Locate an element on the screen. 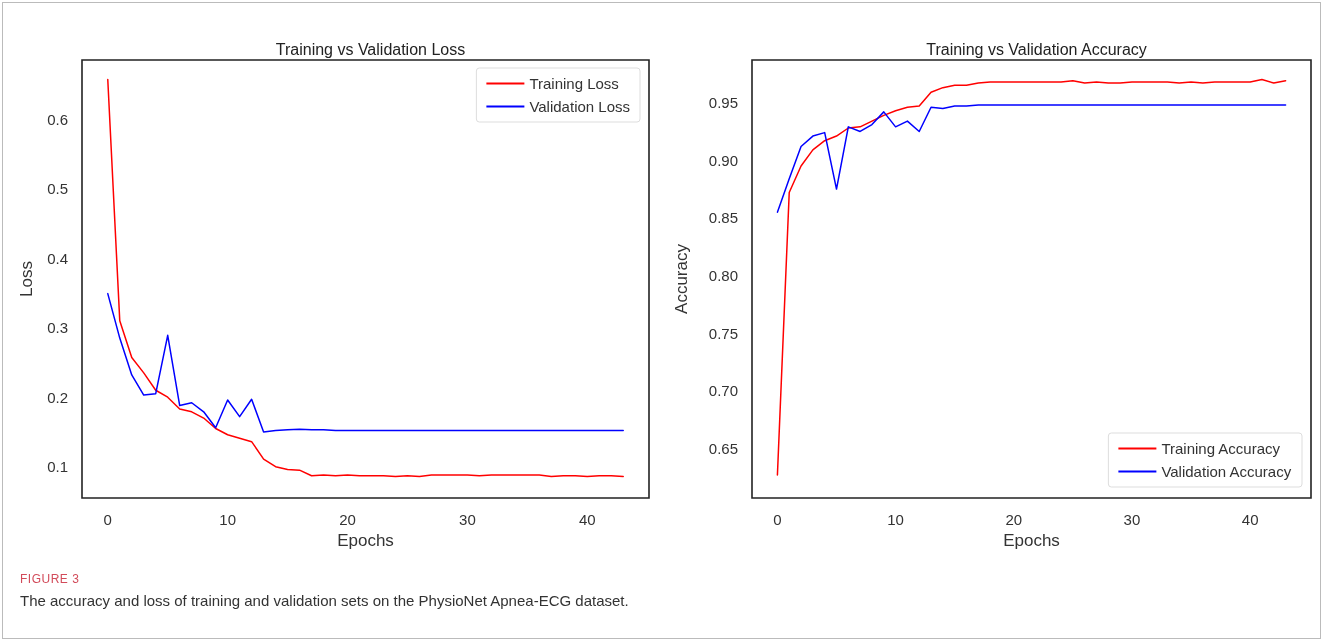 The width and height of the screenshot is (1325, 643). y-tick-label: 0.70 is located at coordinates (723, 391).